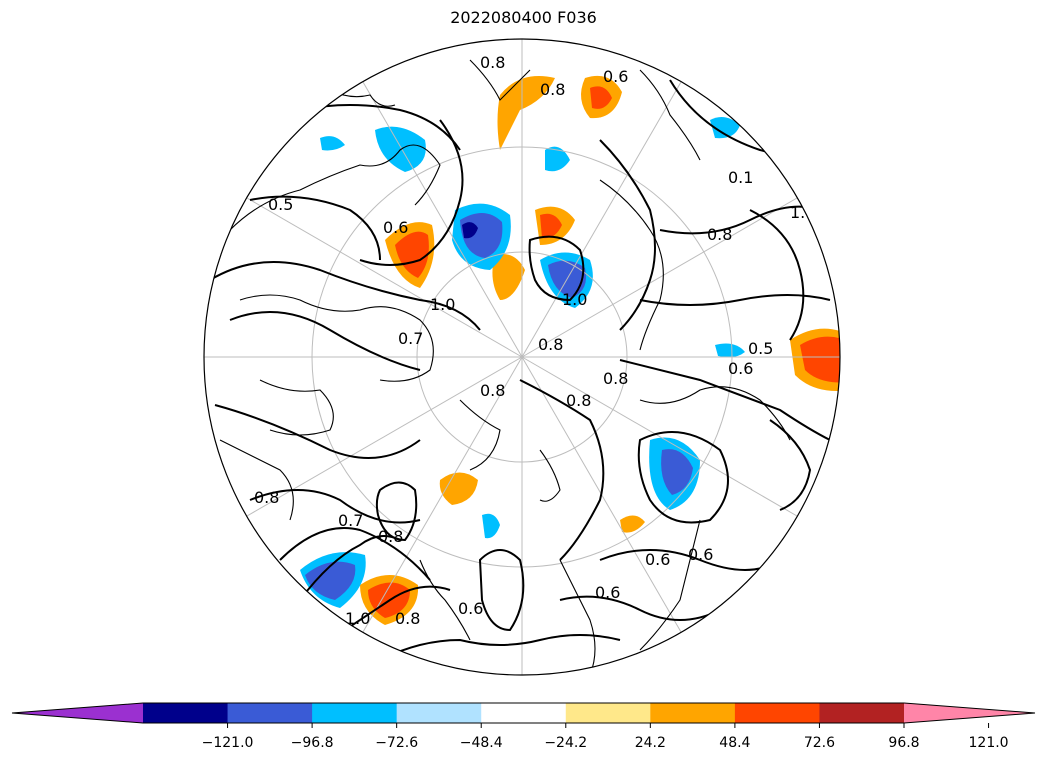  I want to click on colorbar-tick-label: −24.2, so click(566, 743).